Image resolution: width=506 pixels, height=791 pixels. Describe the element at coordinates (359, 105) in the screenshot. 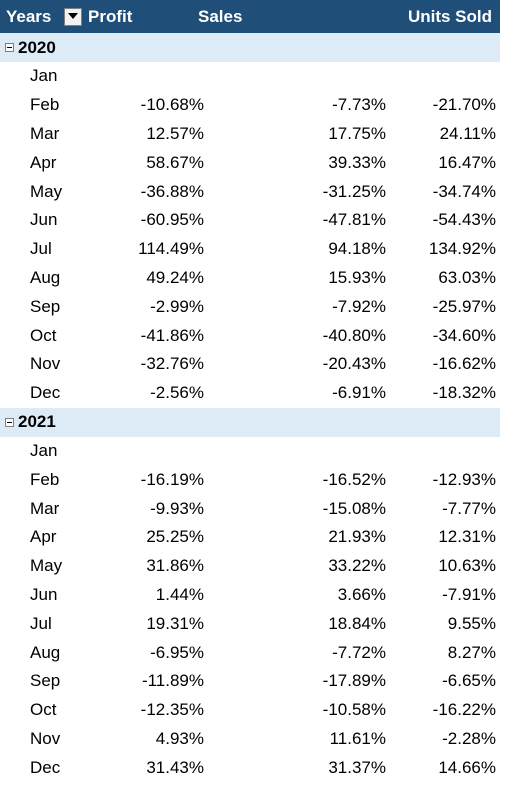

I see `sales-cell: -7.73%` at that location.